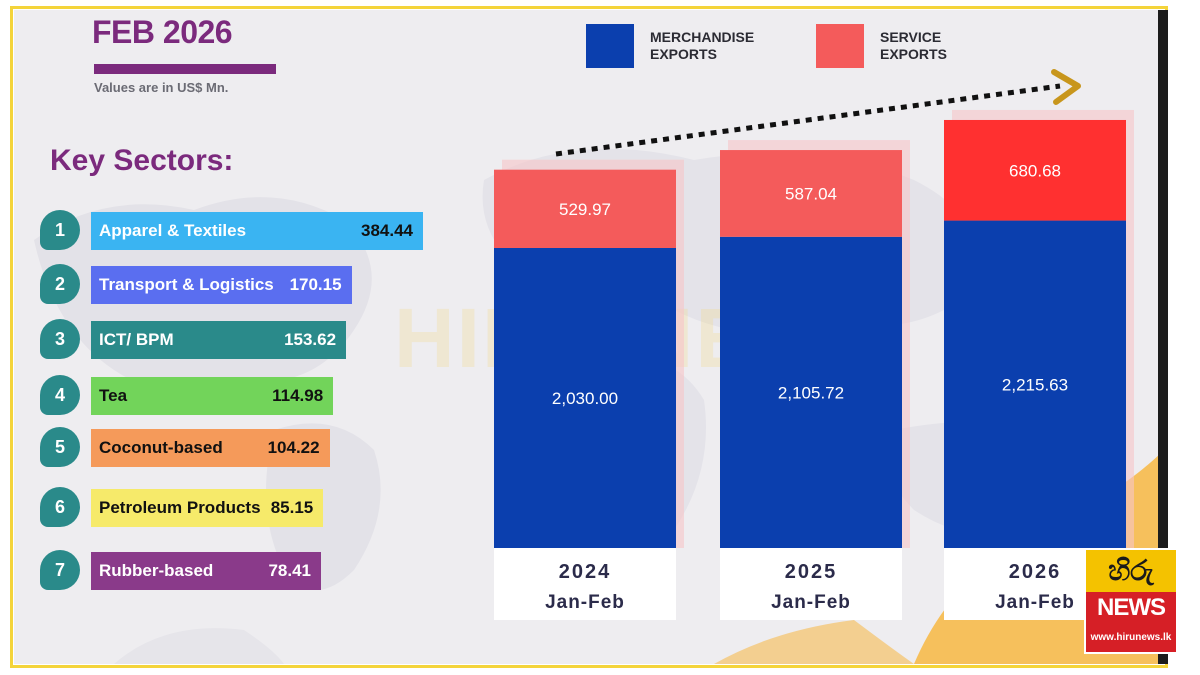 The width and height of the screenshot is (1200, 675). I want to click on sector-bar: Transport & Logistics 170.15, so click(221, 285).